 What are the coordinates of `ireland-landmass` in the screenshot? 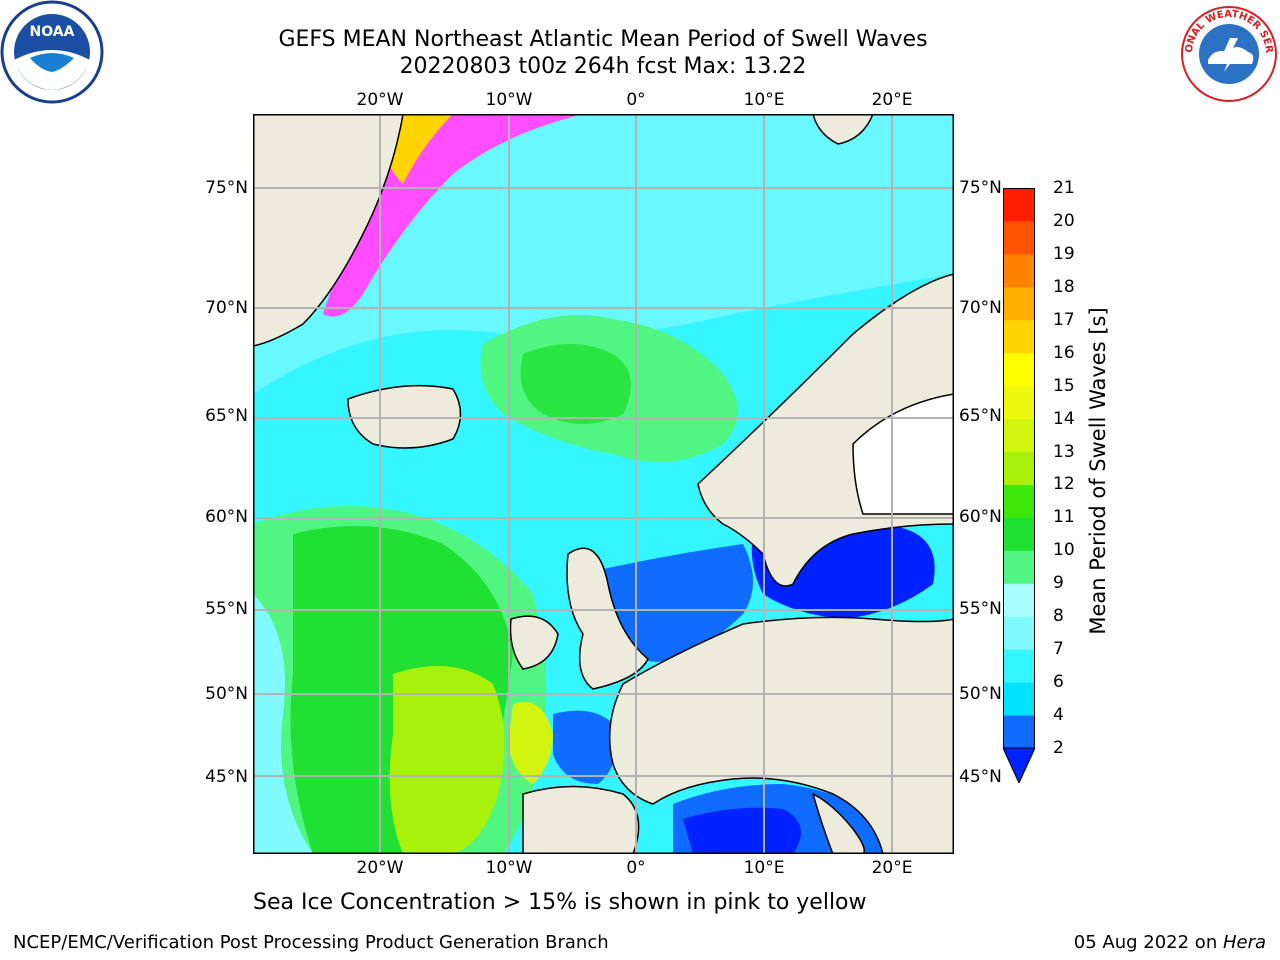 It's located at (534, 642).